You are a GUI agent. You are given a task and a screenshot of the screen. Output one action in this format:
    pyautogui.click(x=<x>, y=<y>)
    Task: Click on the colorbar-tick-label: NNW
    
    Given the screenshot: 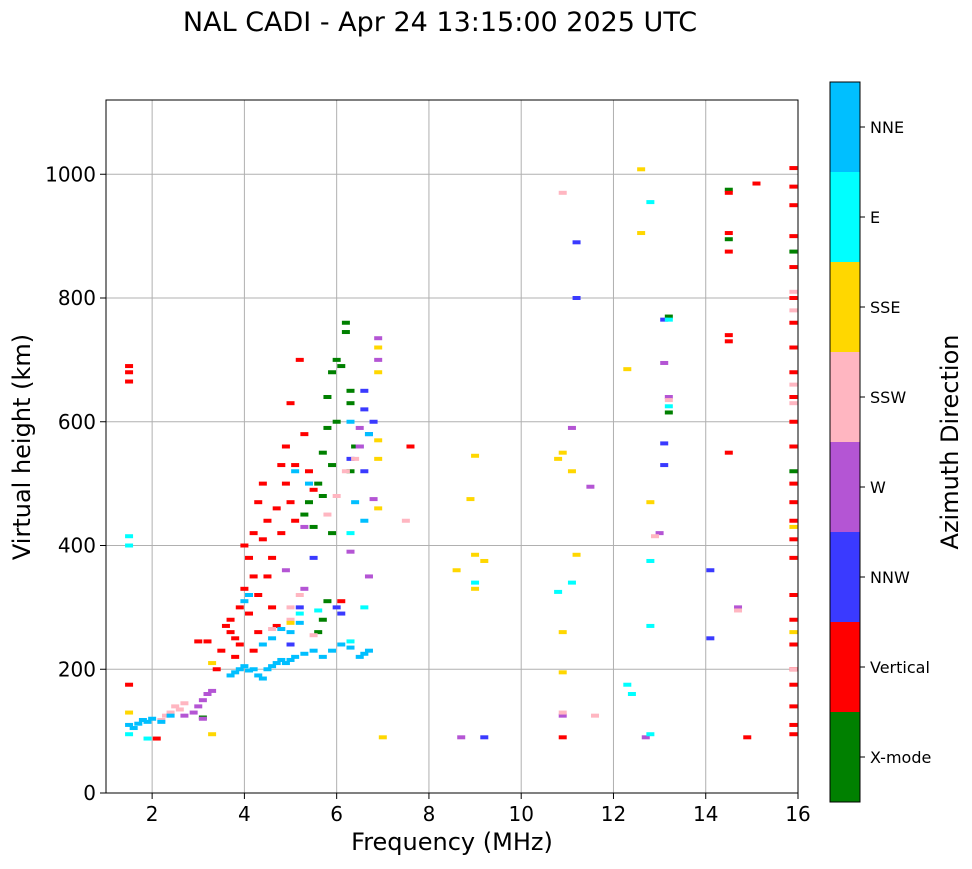 What is the action you would take?
    pyautogui.click(x=890, y=577)
    